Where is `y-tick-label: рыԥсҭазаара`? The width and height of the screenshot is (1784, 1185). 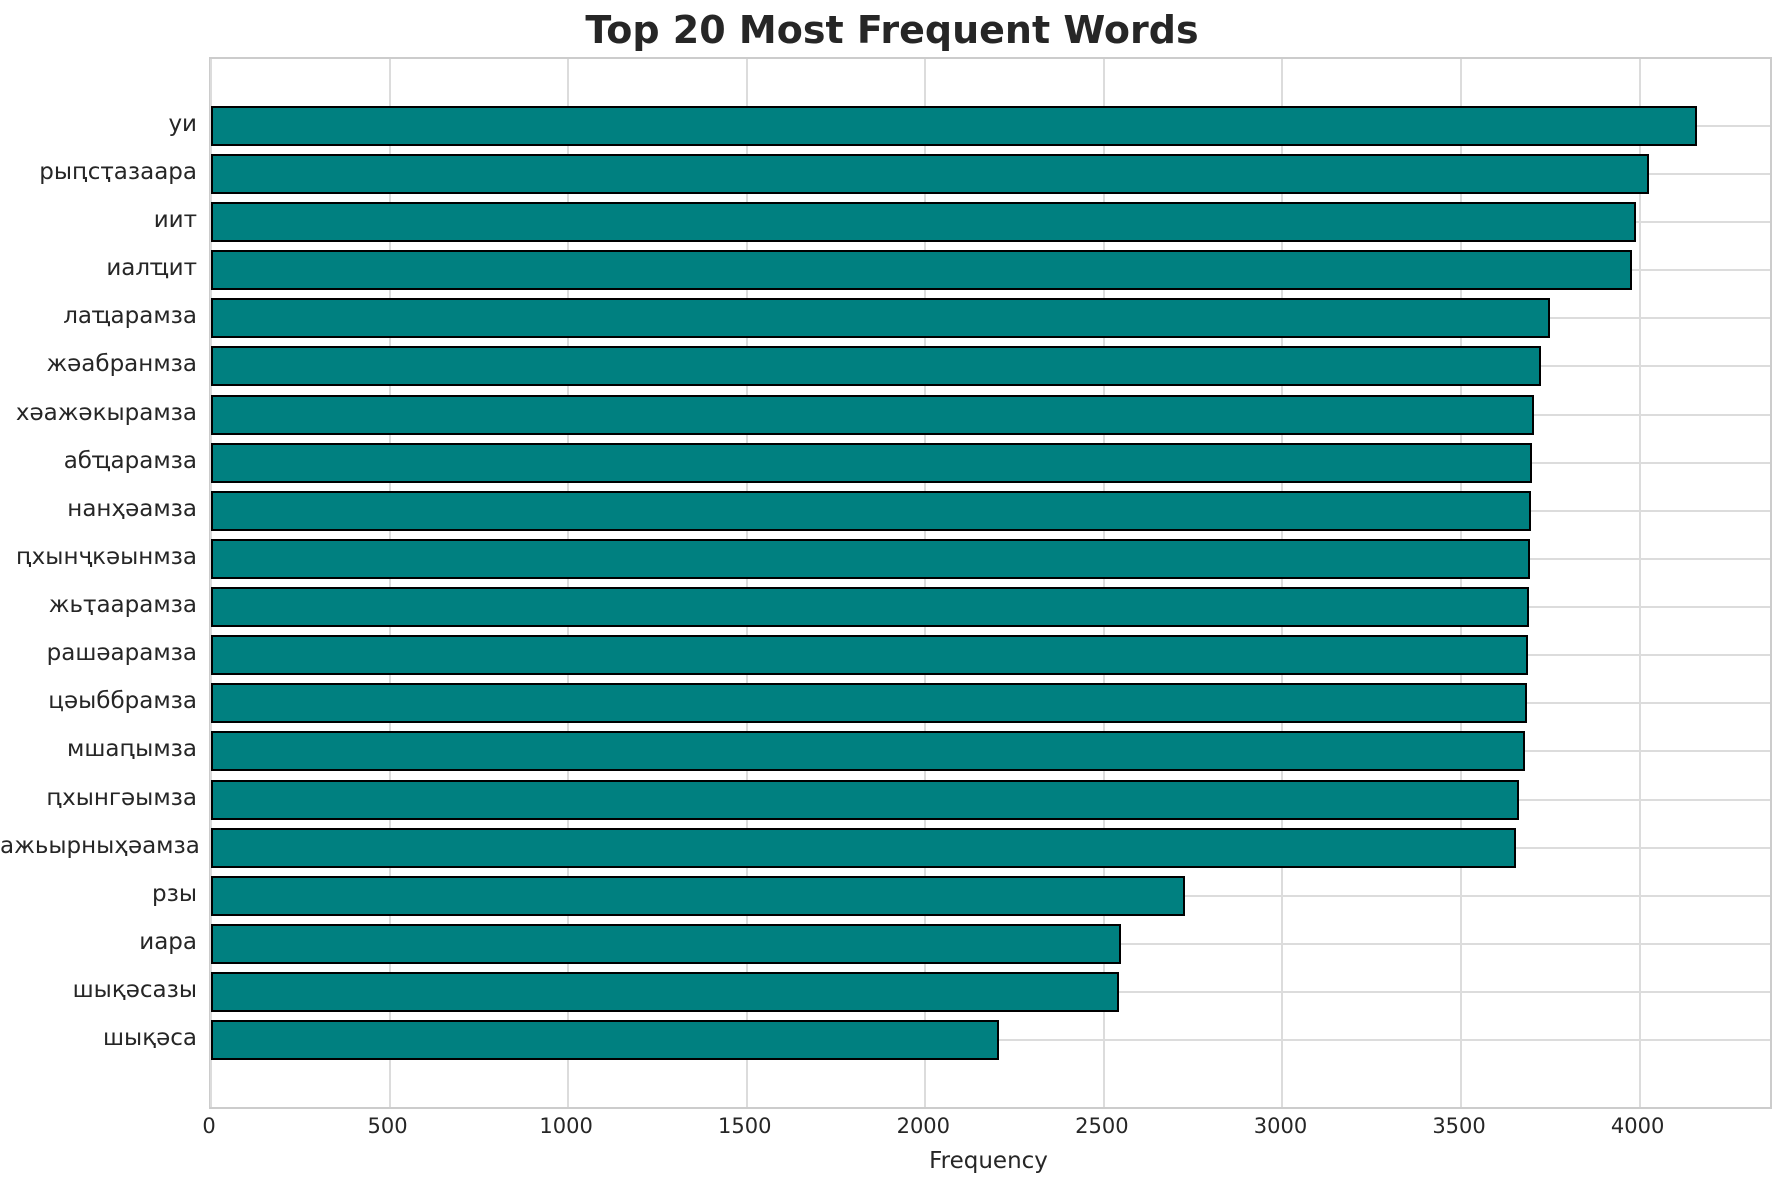
y-tick-label: рыԥсҭазаара is located at coordinates (118, 172).